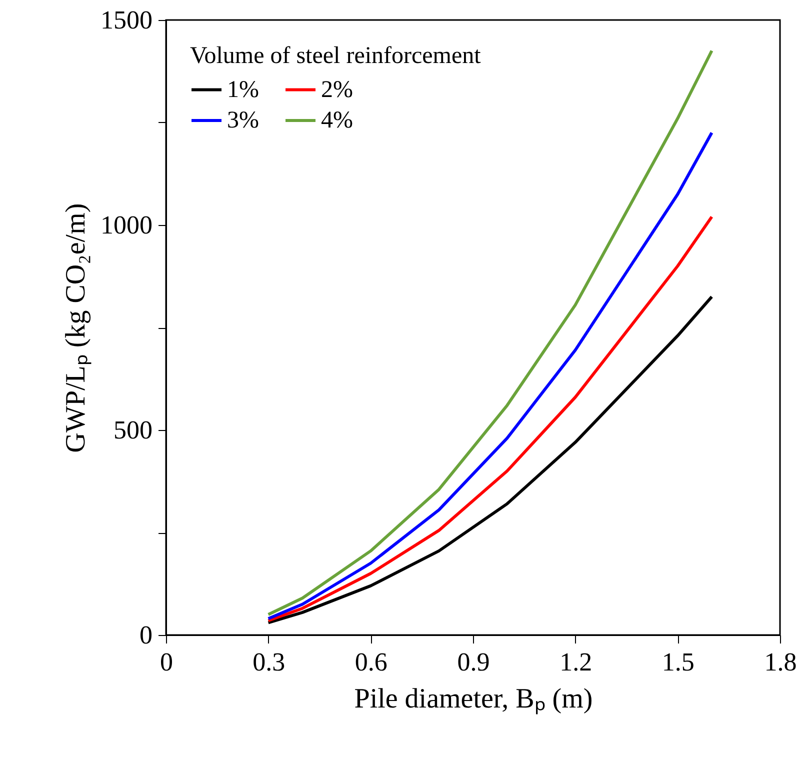  What do you see at coordinates (336, 56) in the screenshot?
I see `legend-title: Volume of steel reinforcement` at bounding box center [336, 56].